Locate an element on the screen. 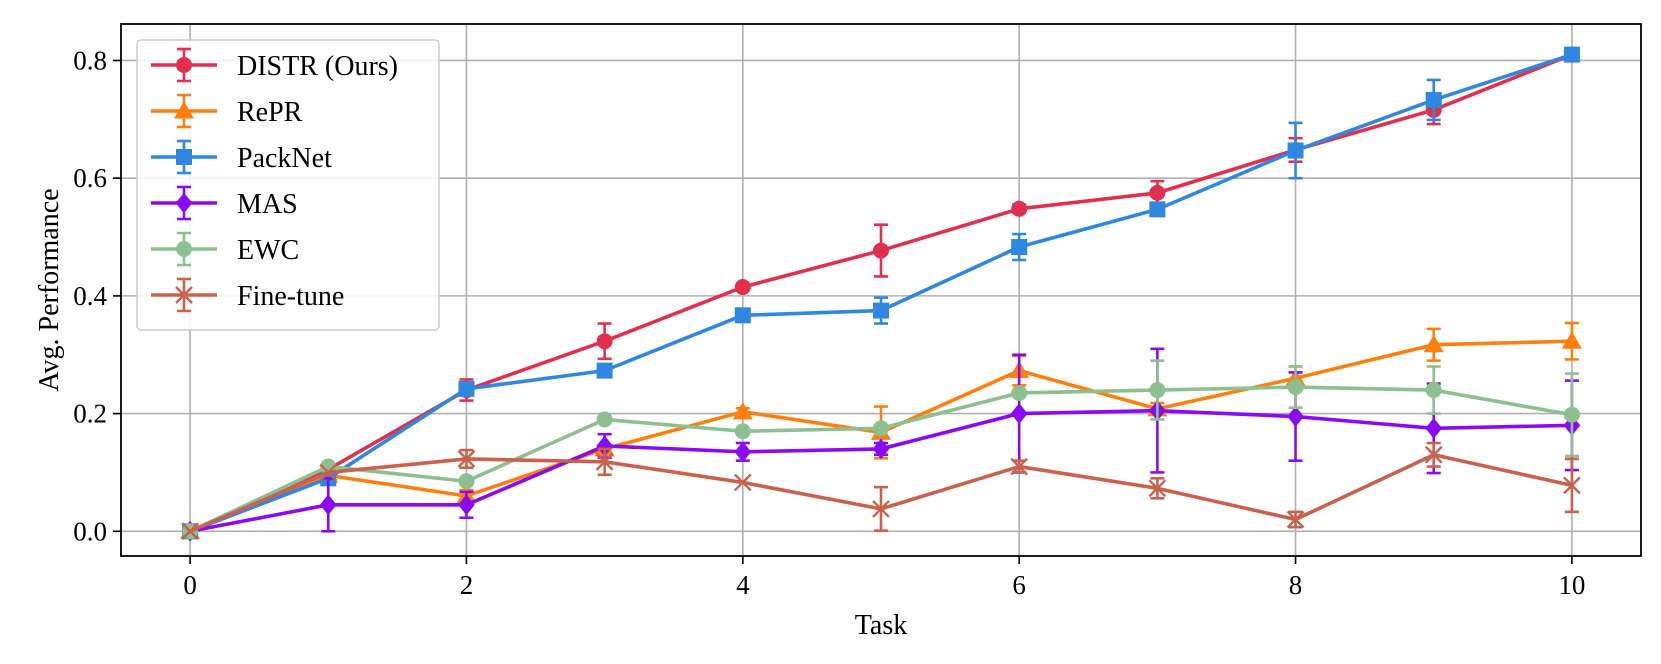  legend-item: MAS is located at coordinates (224, 203).